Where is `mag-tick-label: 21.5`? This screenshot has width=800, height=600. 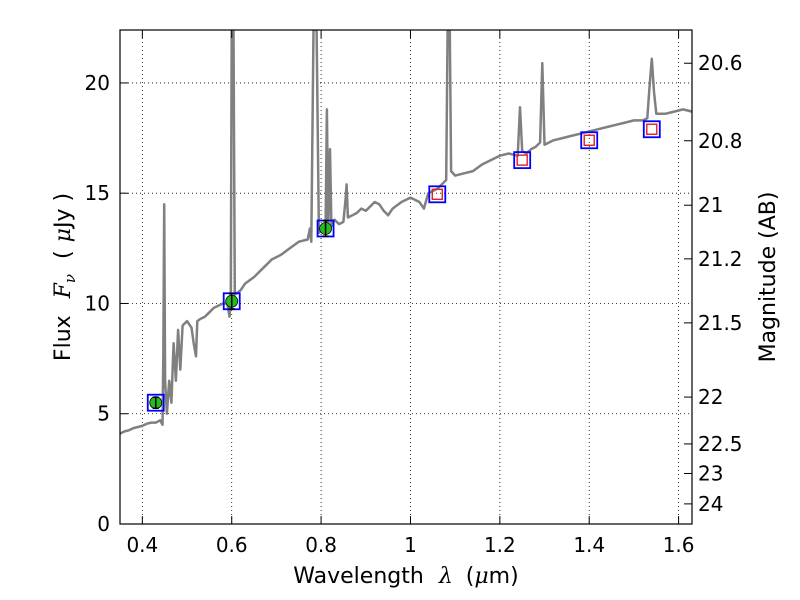
mag-tick-label: 21.5 is located at coordinates (720, 323).